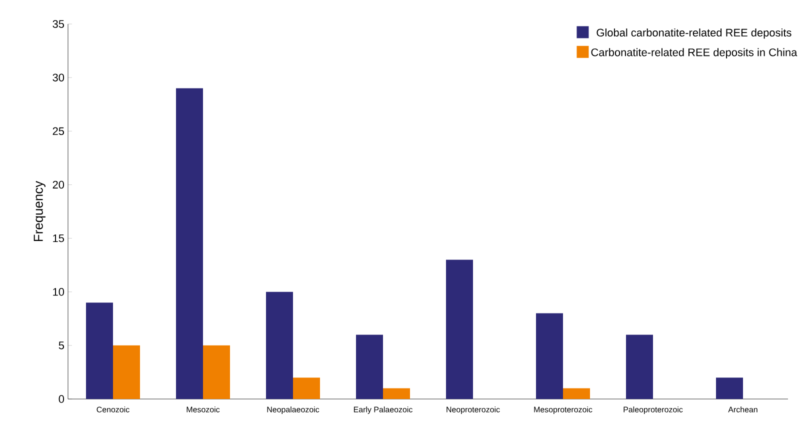  What do you see at coordinates (58, 238) in the screenshot?
I see `y-tick-label: 15` at bounding box center [58, 238].